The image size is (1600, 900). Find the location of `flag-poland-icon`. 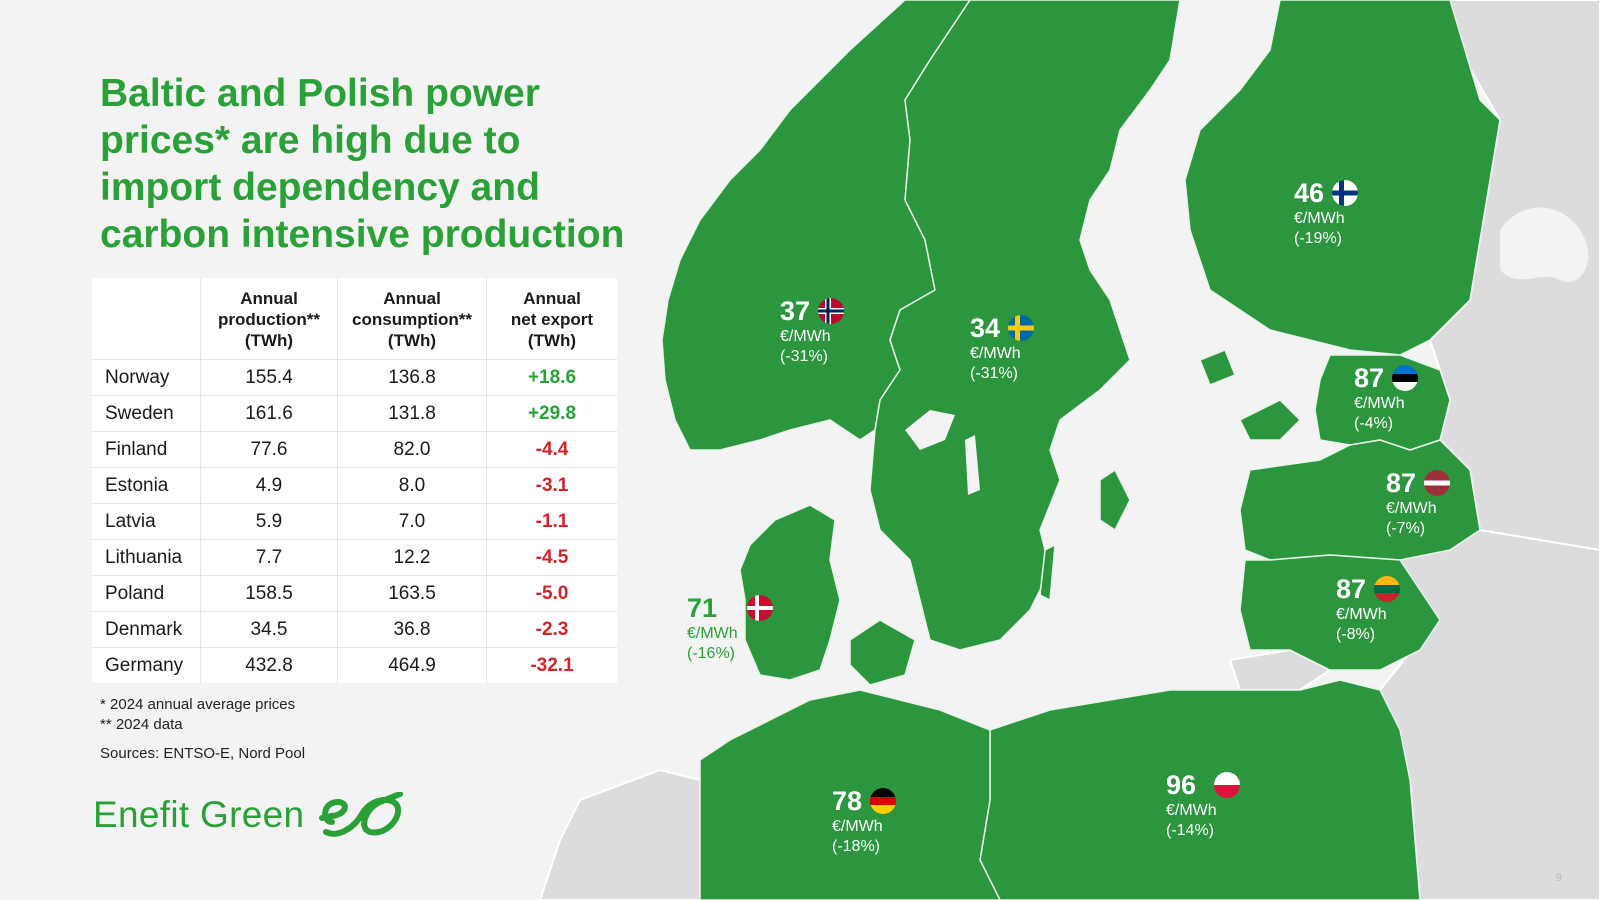

flag-poland-icon is located at coordinates (1227, 785).